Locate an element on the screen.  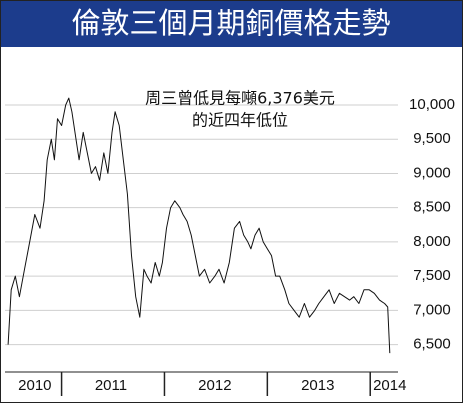
title-bar is located at coordinates (231, 24).